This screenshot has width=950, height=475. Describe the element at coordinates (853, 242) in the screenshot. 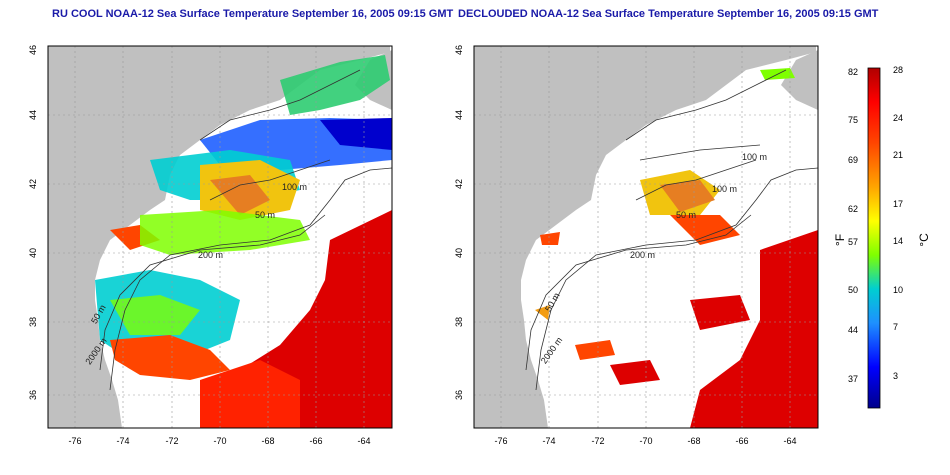

I see `f-tick-label: 57` at that location.